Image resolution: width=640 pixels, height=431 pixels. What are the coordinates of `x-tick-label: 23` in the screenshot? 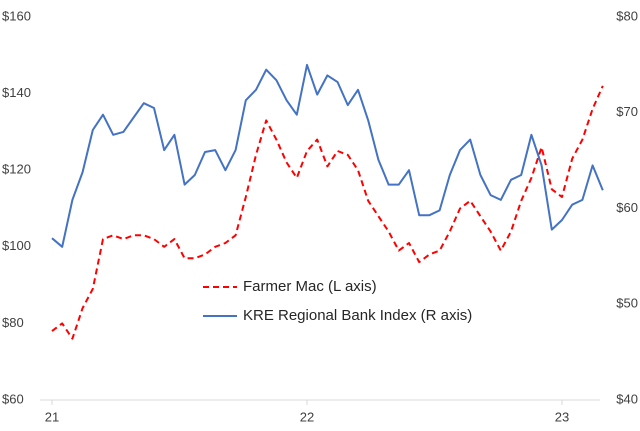 It's located at (562, 416).